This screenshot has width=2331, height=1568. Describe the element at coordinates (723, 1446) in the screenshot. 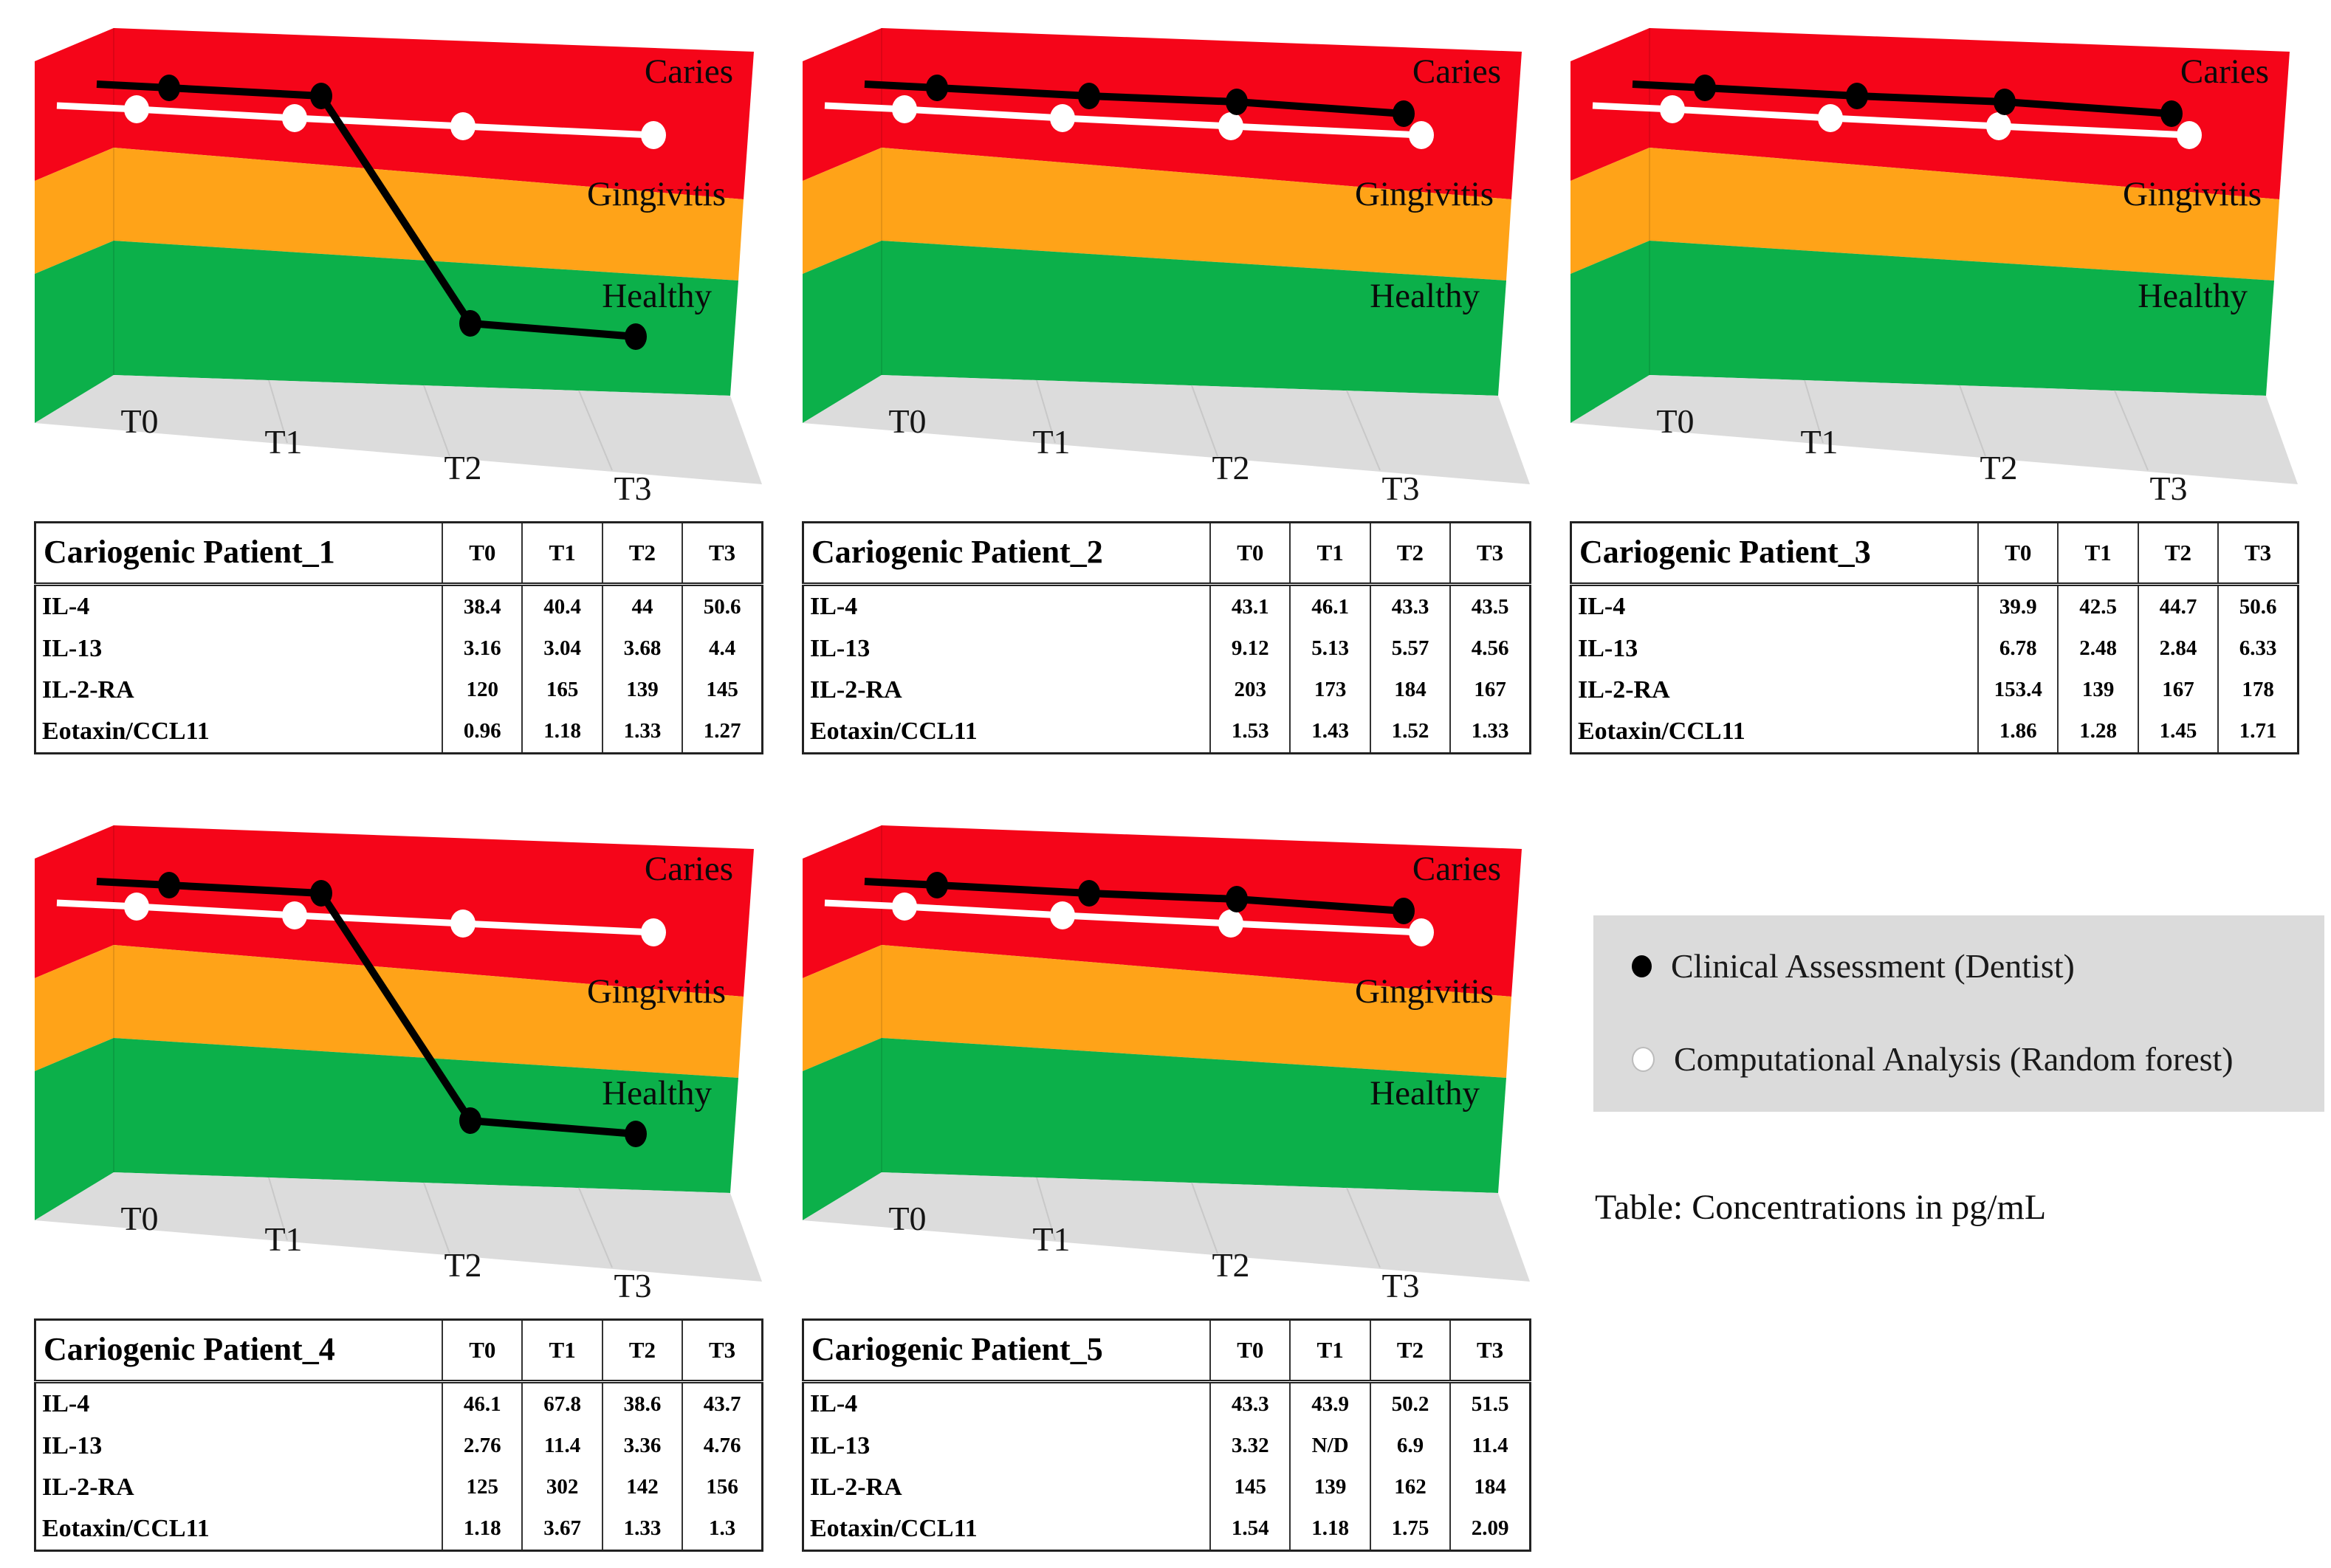

I see `value-cell: 4.76` at that location.